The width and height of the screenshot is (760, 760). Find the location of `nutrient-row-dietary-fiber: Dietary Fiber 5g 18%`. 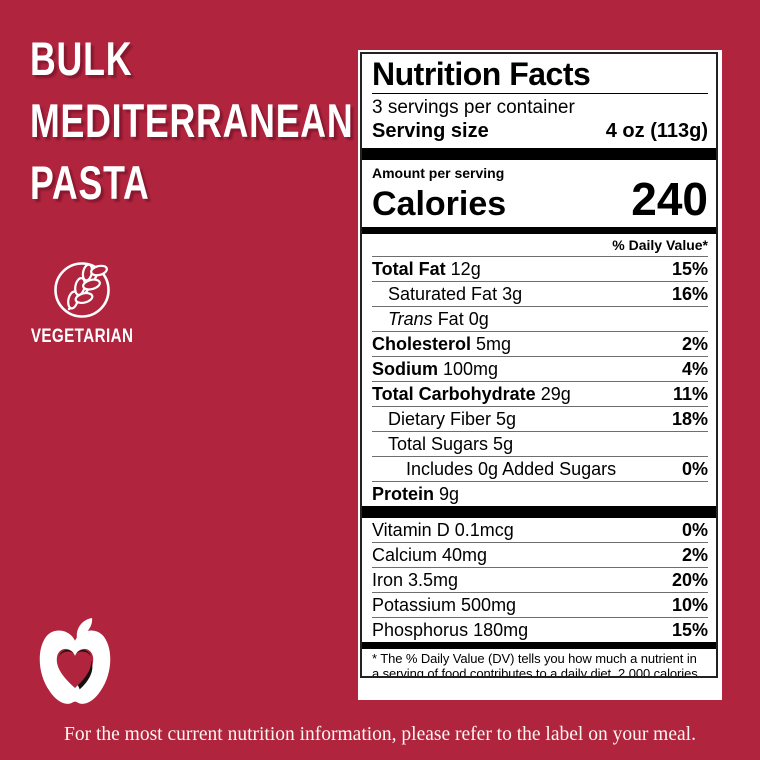

nutrient-row-dietary-fiber: Dietary Fiber 5g 18% is located at coordinates (540, 418).